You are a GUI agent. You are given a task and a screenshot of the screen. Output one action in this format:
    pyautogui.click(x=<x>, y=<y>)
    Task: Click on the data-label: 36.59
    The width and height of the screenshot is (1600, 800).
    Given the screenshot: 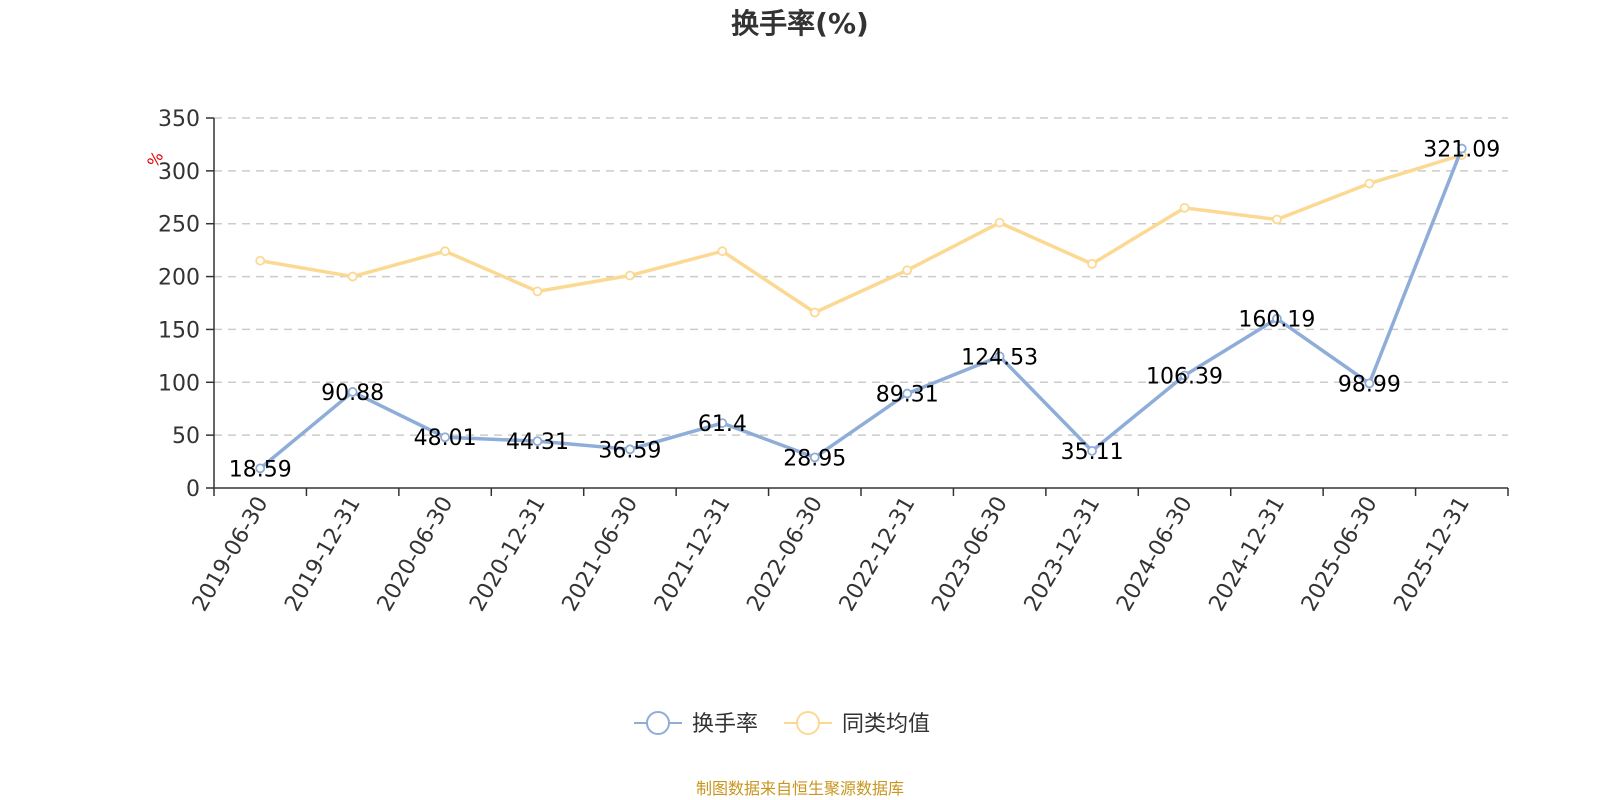 What is the action you would take?
    pyautogui.click(x=629, y=450)
    